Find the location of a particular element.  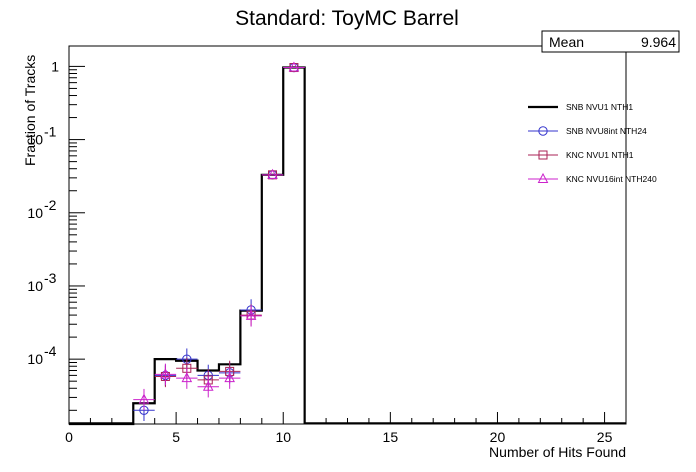

legend-entry-label: SNB NVU1 NTH1 is located at coordinates (599, 107).